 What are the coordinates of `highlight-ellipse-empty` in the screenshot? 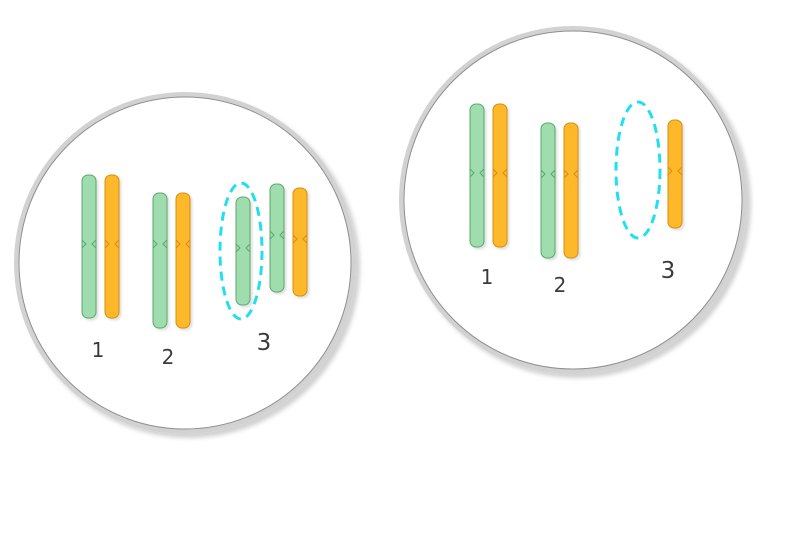 It's located at (638, 170).